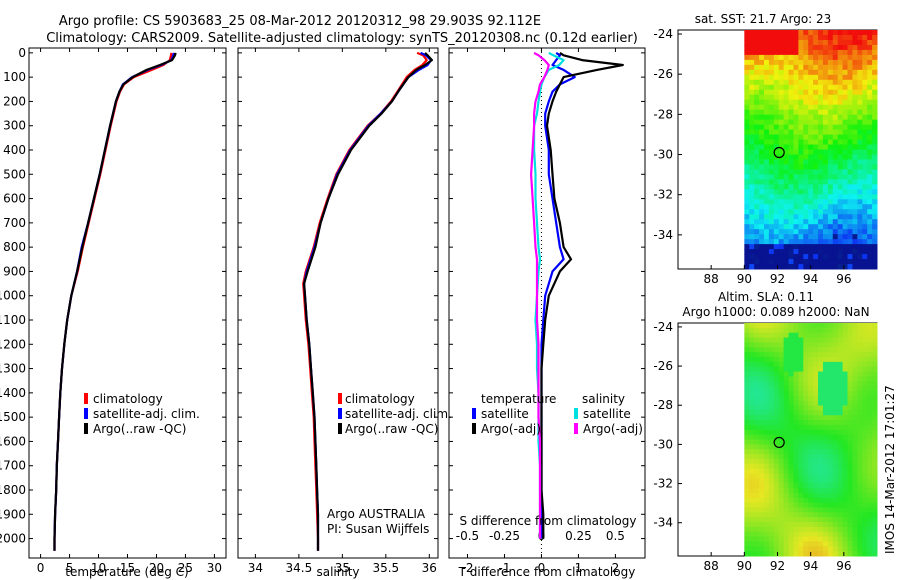 Image resolution: width=900 pixels, height=580 pixels. What do you see at coordinates (744, 566) in the screenshot?
I see `map-x-tick-label: 90` at bounding box center [744, 566].